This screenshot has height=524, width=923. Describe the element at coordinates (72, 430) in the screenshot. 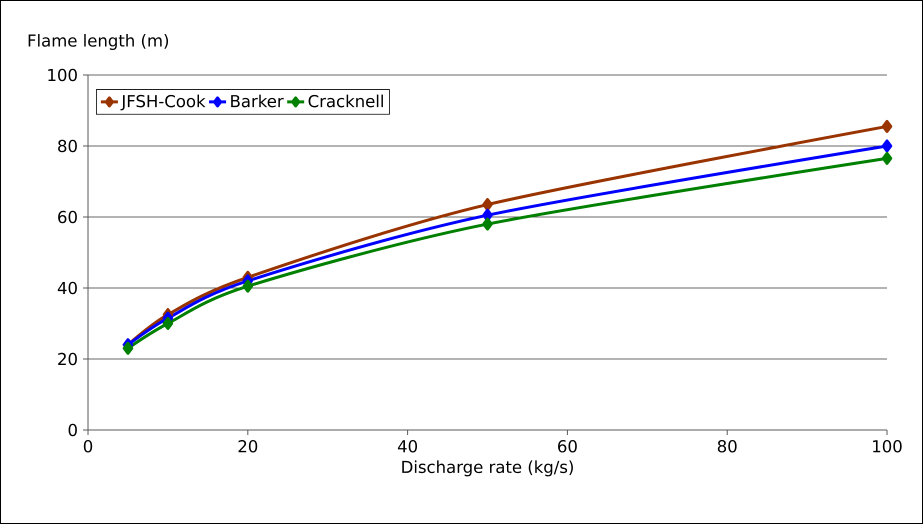

I see `y-tick-label: 0` at that location.